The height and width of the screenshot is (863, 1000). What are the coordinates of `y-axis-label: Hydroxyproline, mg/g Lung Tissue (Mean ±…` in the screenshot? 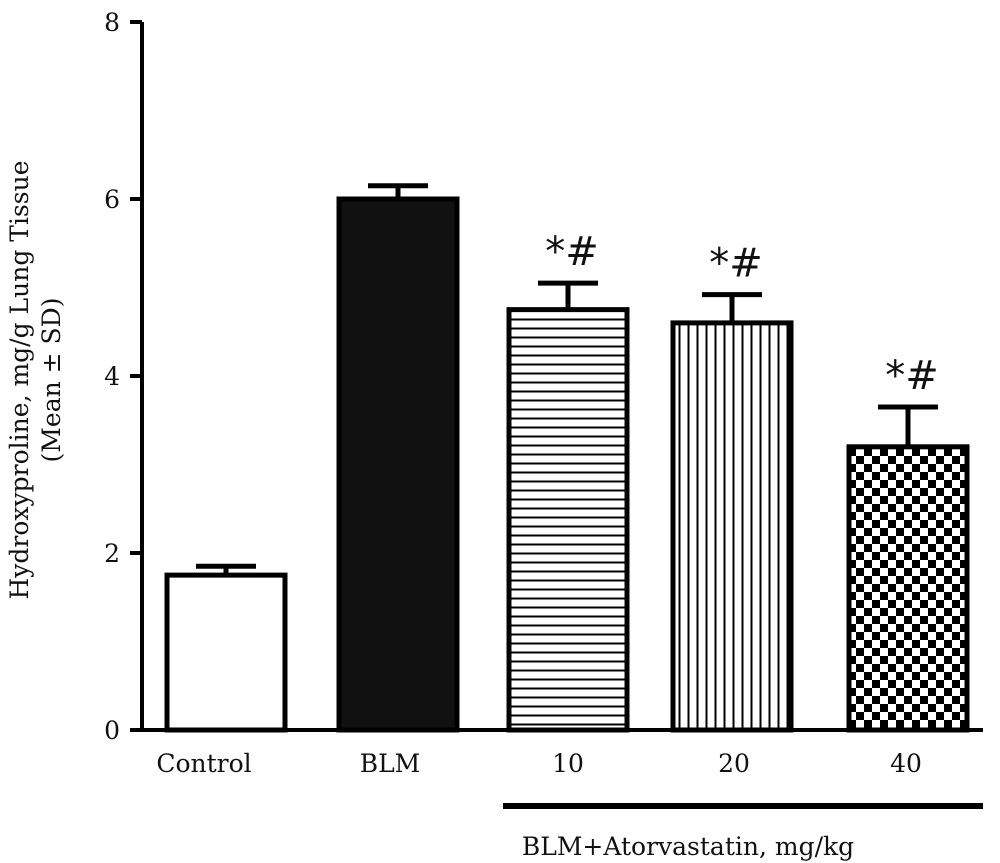 It's located at (35, 379).